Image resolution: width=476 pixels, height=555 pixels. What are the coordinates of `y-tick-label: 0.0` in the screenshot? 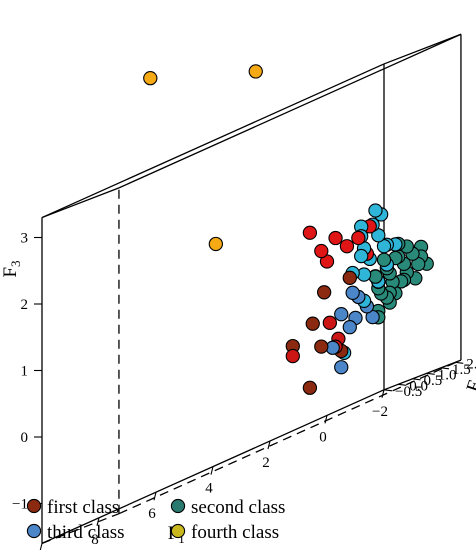 It's located at (418, 386).